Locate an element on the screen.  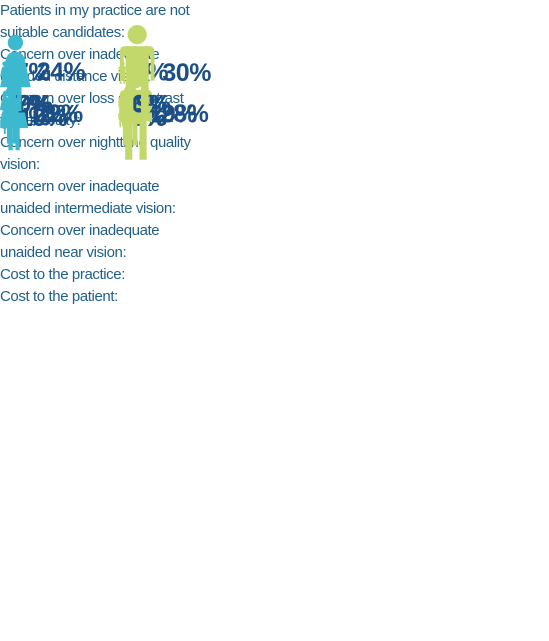
panel-title: Cost to the practice: is located at coordinates (62, 274).